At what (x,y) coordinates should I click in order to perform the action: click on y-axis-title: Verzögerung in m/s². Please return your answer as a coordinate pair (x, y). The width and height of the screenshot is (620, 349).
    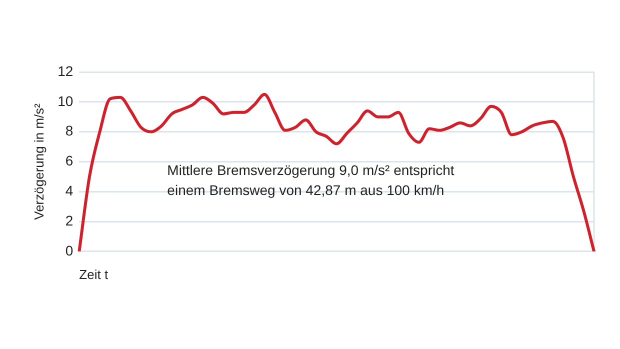
    Looking at the image, I should click on (38, 161).